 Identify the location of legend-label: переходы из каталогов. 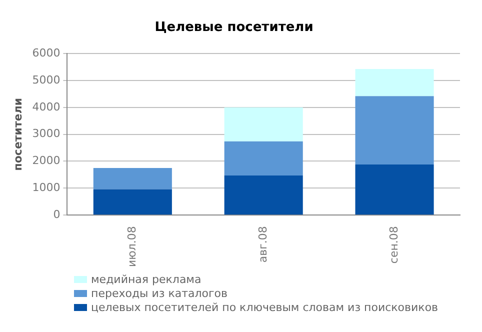
(159, 293).